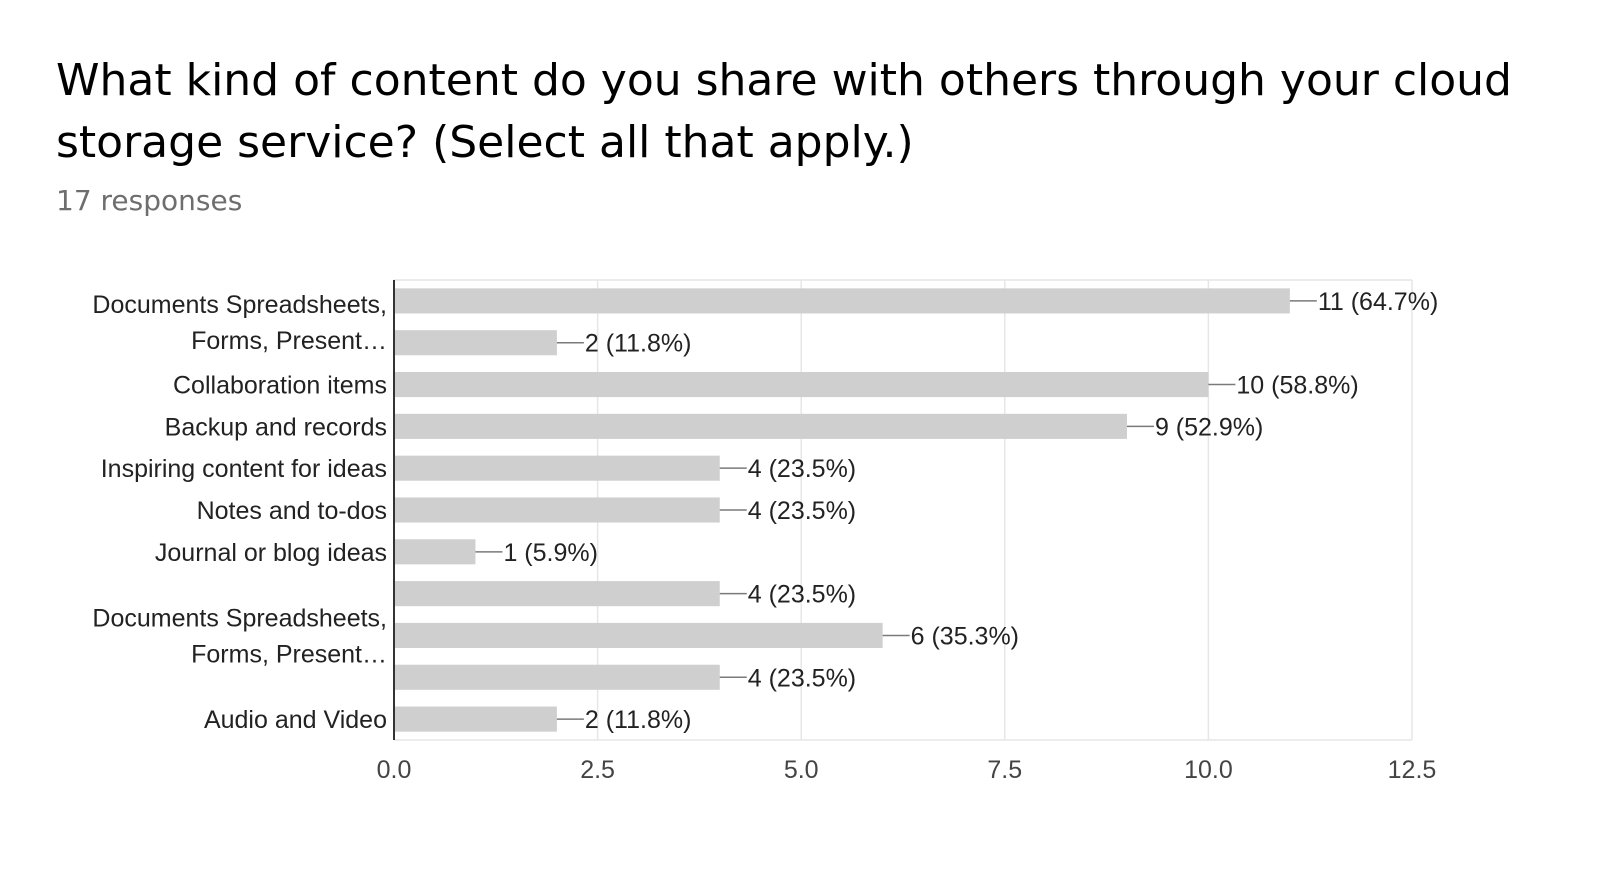 This screenshot has width=1600, height=893. I want to click on category-label: Notes and to-dos, so click(292, 511).